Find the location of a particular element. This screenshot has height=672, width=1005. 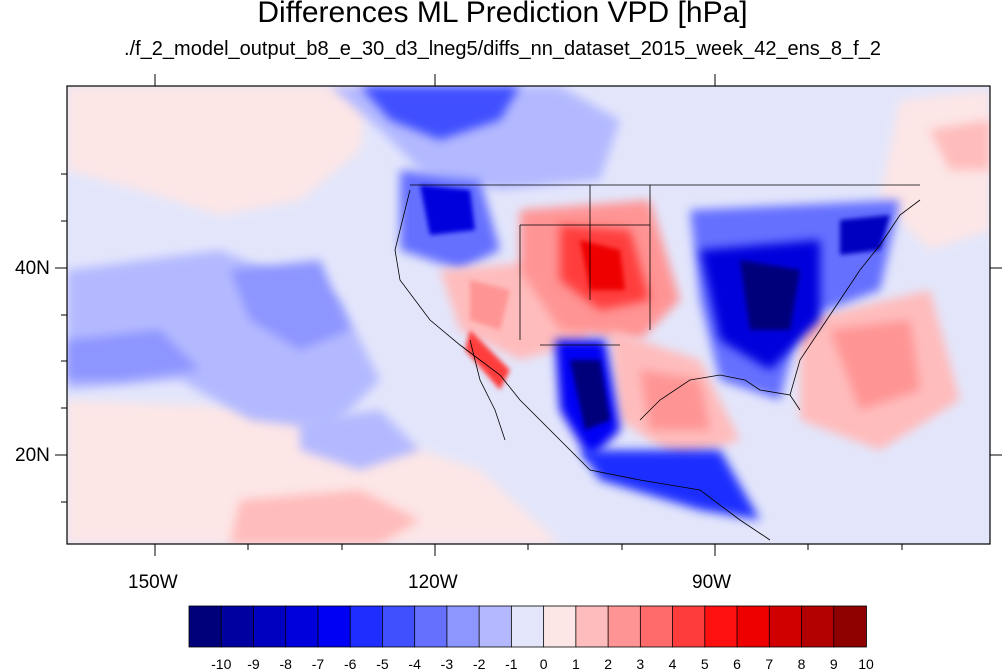

colorbar-tick-label: 7 is located at coordinates (769, 664).